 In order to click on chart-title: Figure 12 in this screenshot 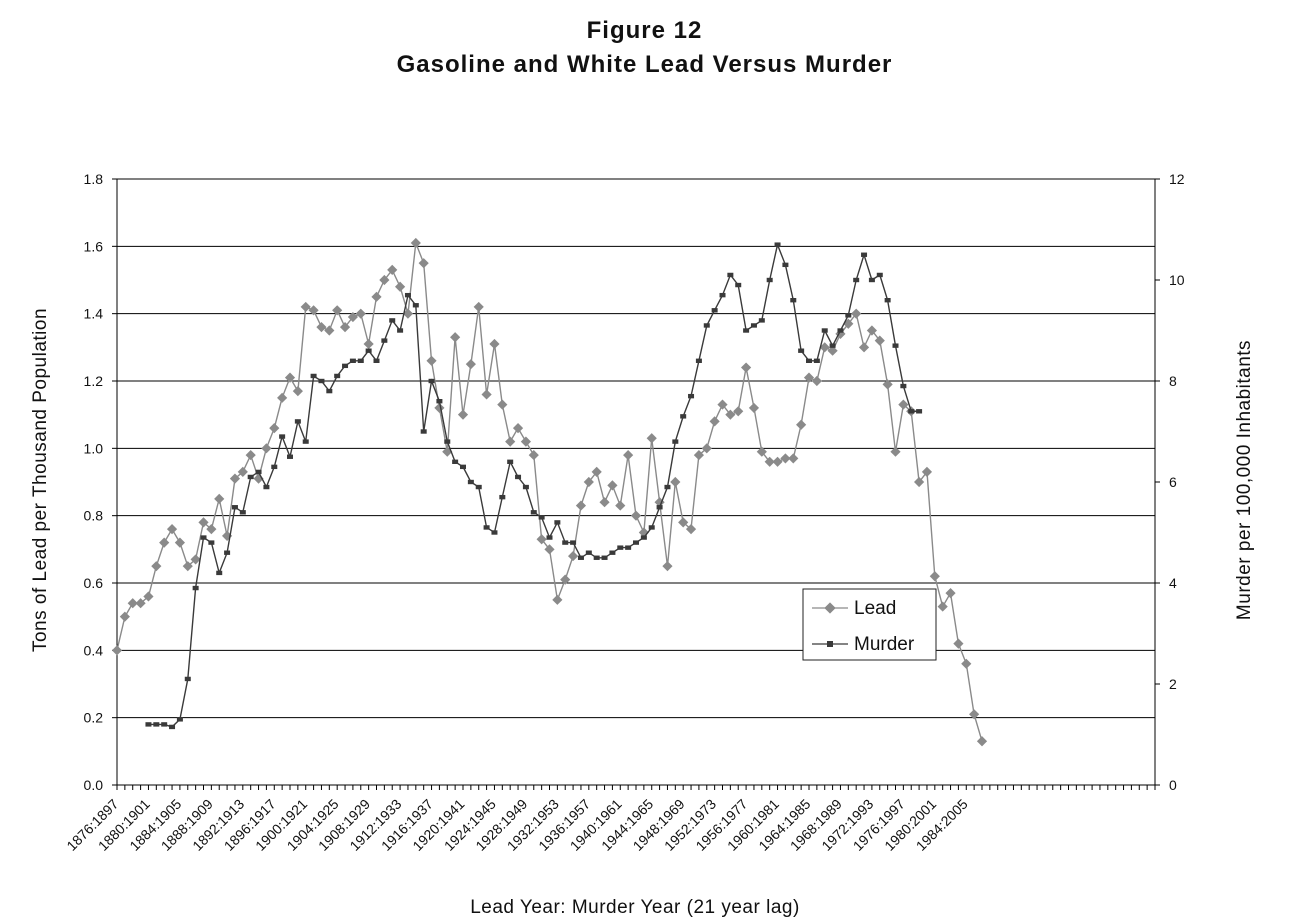, I will do `click(644, 30)`.